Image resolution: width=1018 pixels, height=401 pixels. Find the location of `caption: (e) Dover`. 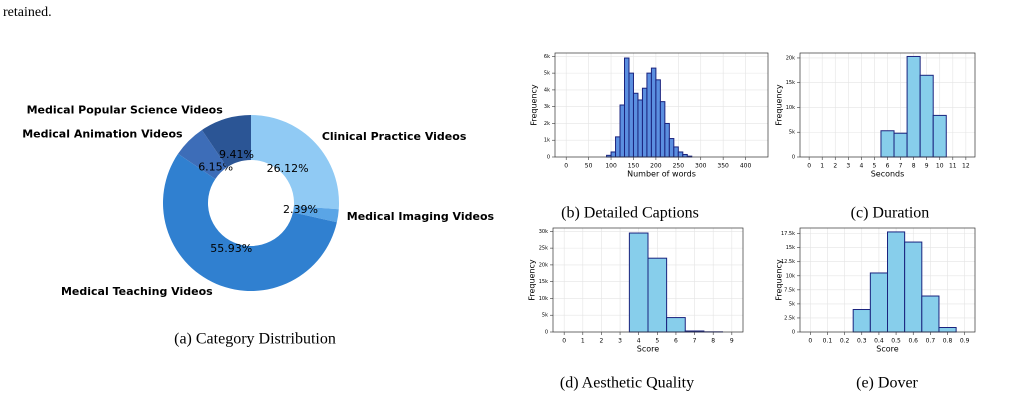

caption: (e) Dover is located at coordinates (887, 383).